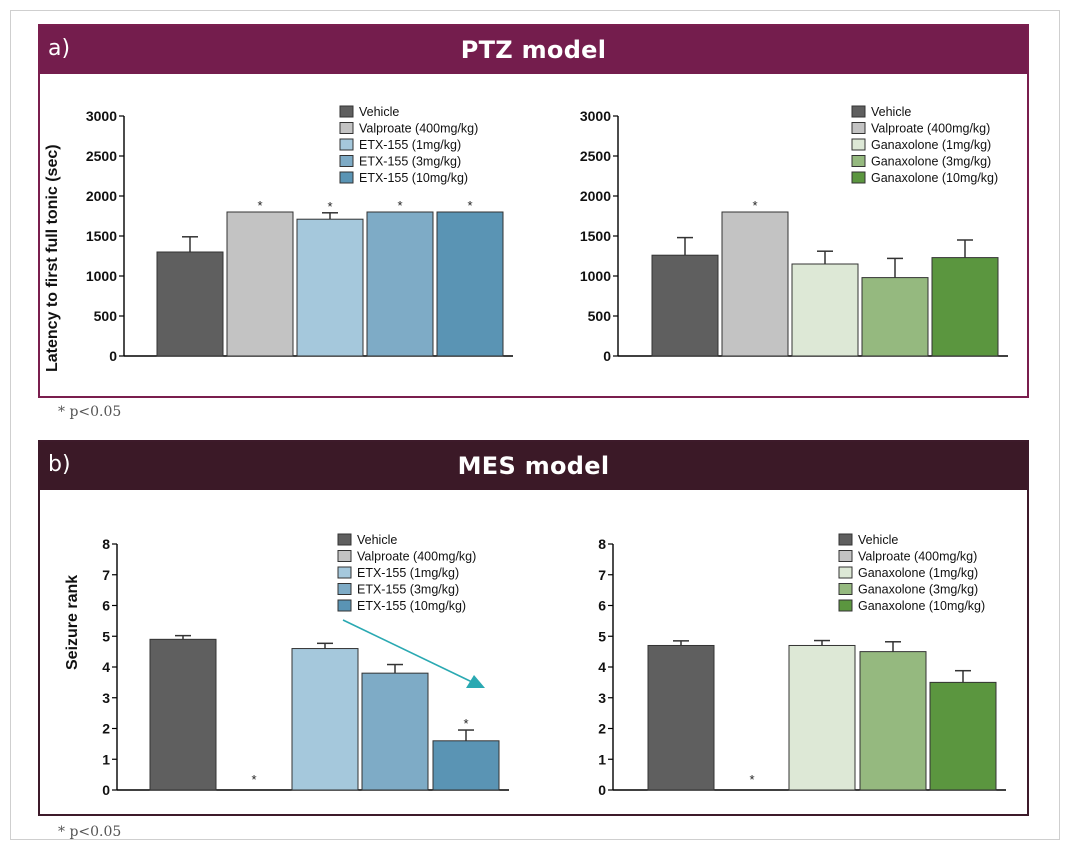 The image size is (1072, 849). What do you see at coordinates (931, 145) in the screenshot?
I see `ptz-ganaxolone-legend-label: Ganaxolone (1mg/kg)` at bounding box center [931, 145].